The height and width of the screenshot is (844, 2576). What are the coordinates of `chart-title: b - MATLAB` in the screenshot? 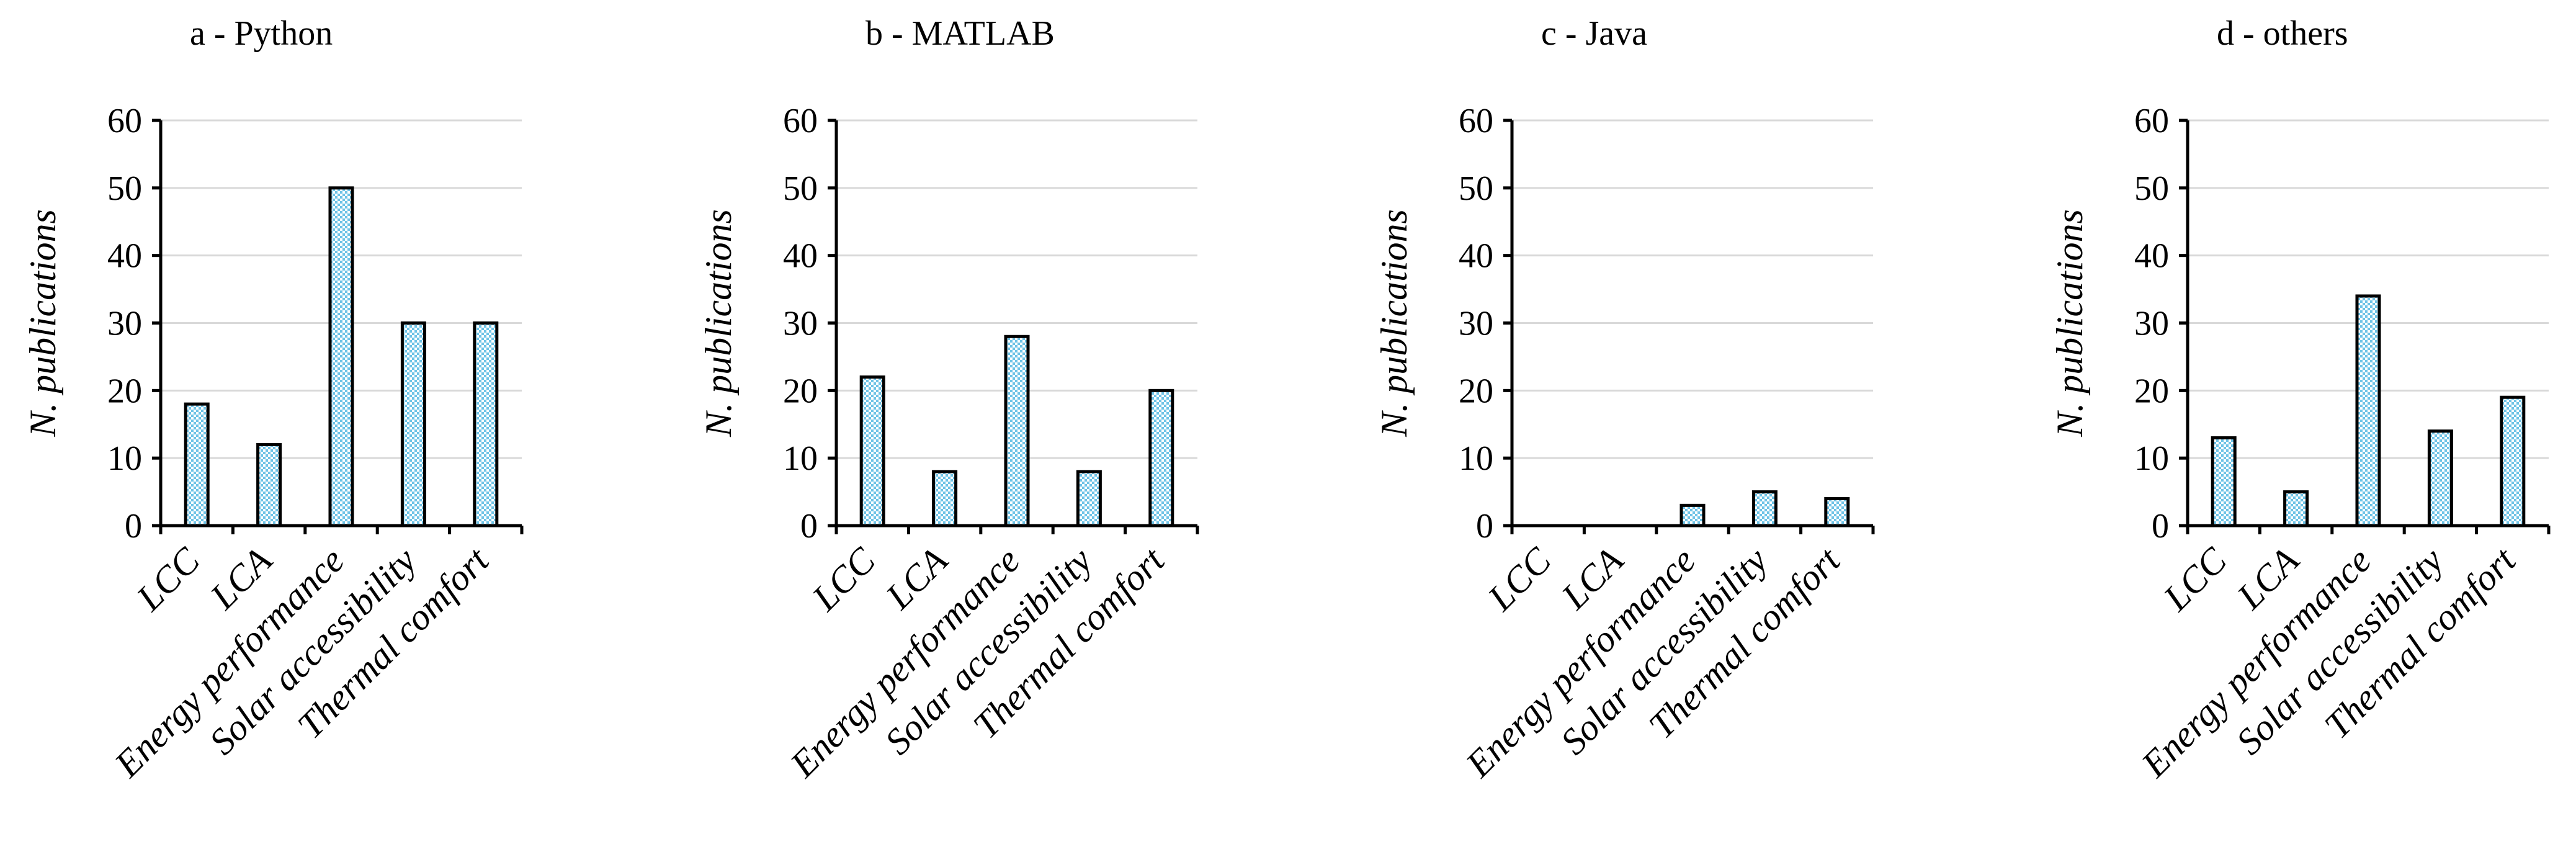 It's located at (960, 33).